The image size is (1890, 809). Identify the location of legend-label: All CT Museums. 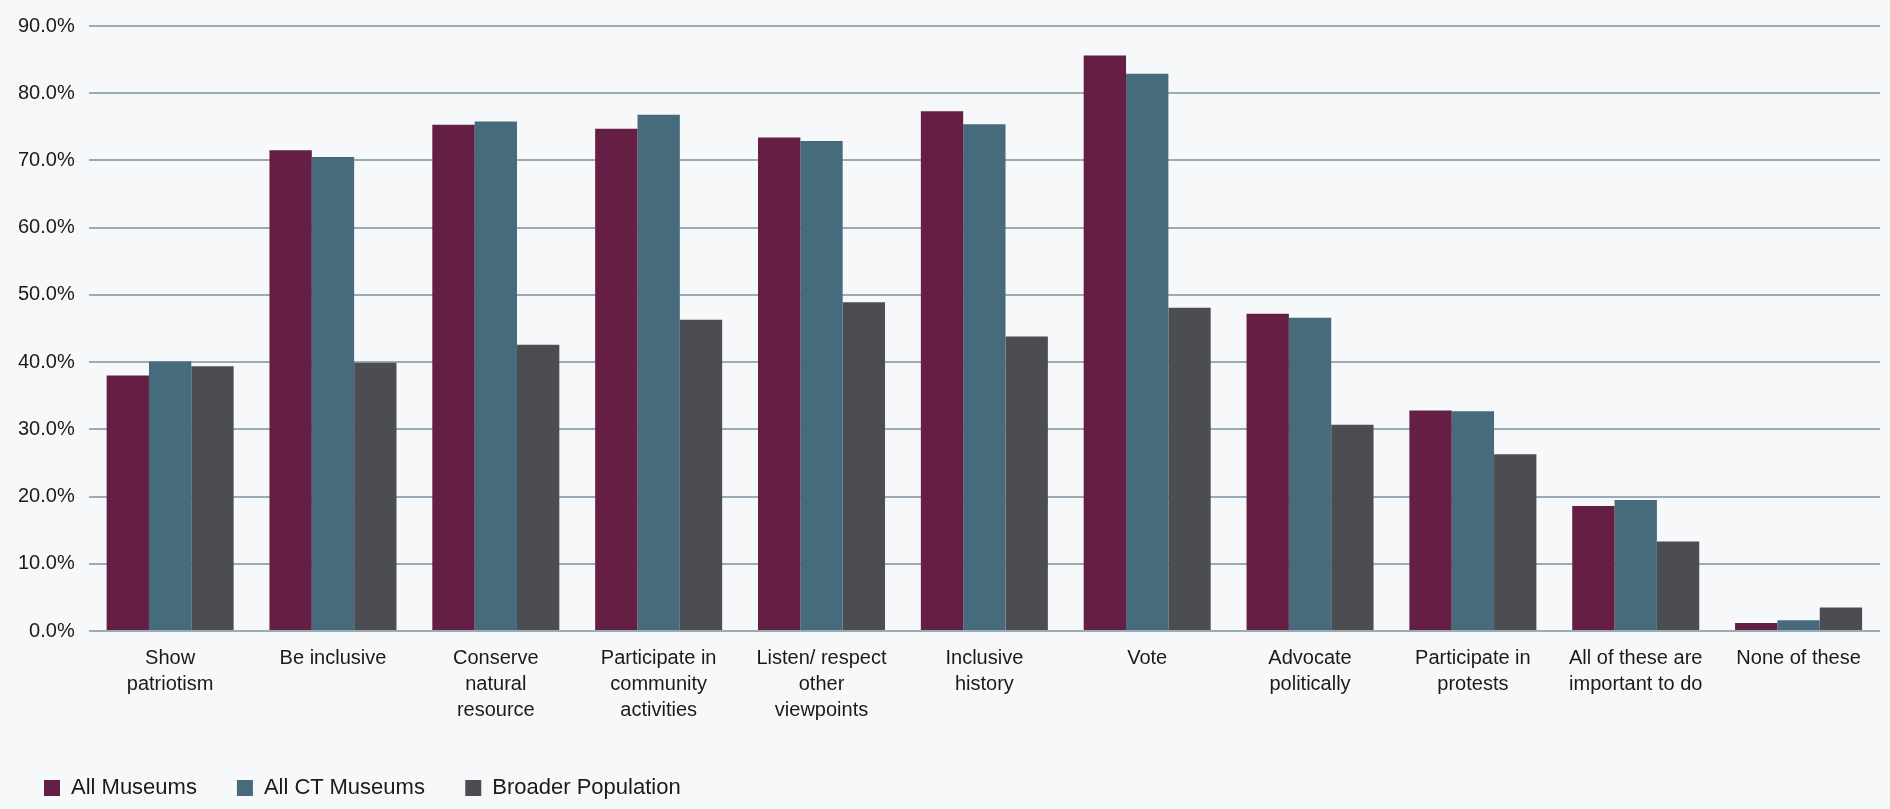
(344, 787).